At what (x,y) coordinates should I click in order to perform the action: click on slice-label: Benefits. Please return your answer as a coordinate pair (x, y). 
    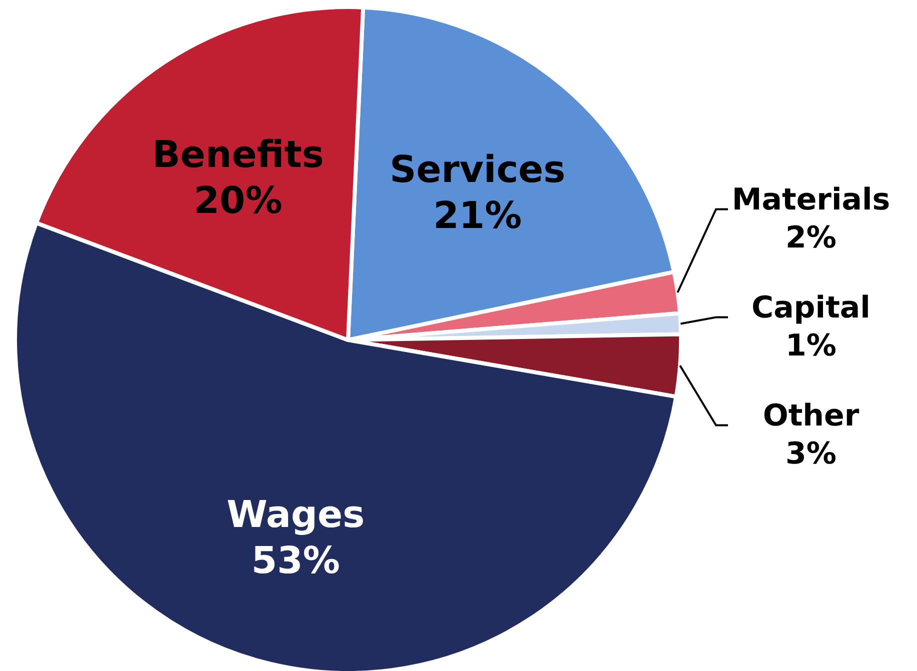
    Looking at the image, I should click on (238, 154).